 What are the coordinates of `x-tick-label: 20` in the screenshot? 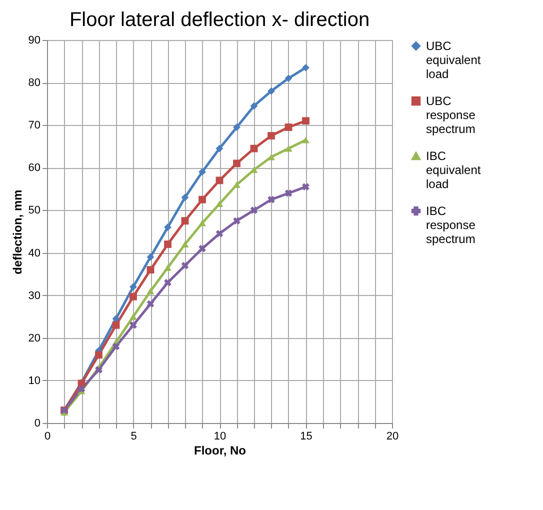 It's located at (392, 436).